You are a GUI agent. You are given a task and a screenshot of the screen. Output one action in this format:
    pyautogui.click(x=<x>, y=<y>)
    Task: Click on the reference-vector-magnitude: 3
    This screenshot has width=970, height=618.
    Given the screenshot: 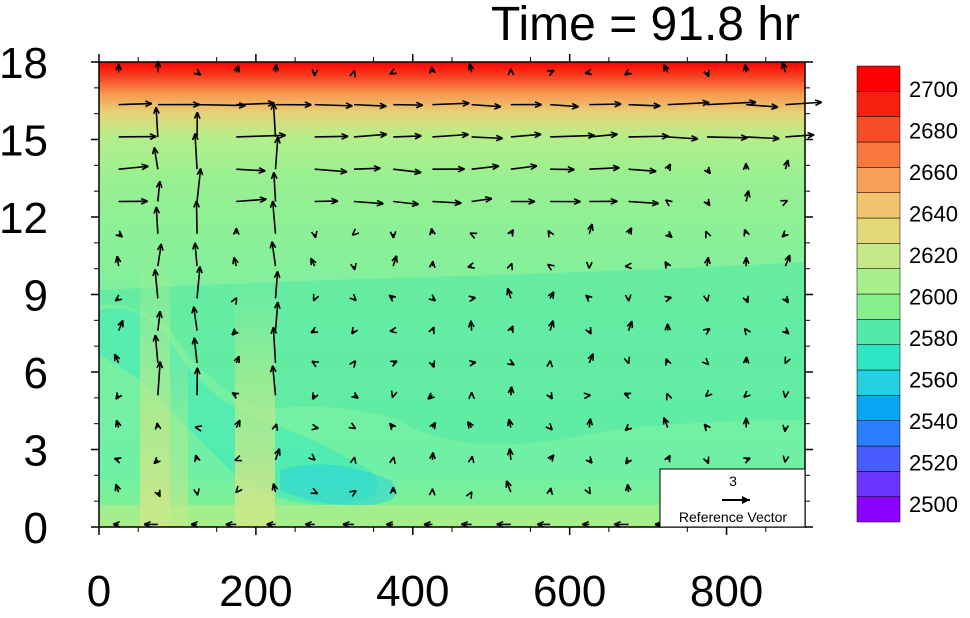 What is the action you would take?
    pyautogui.click(x=733, y=481)
    